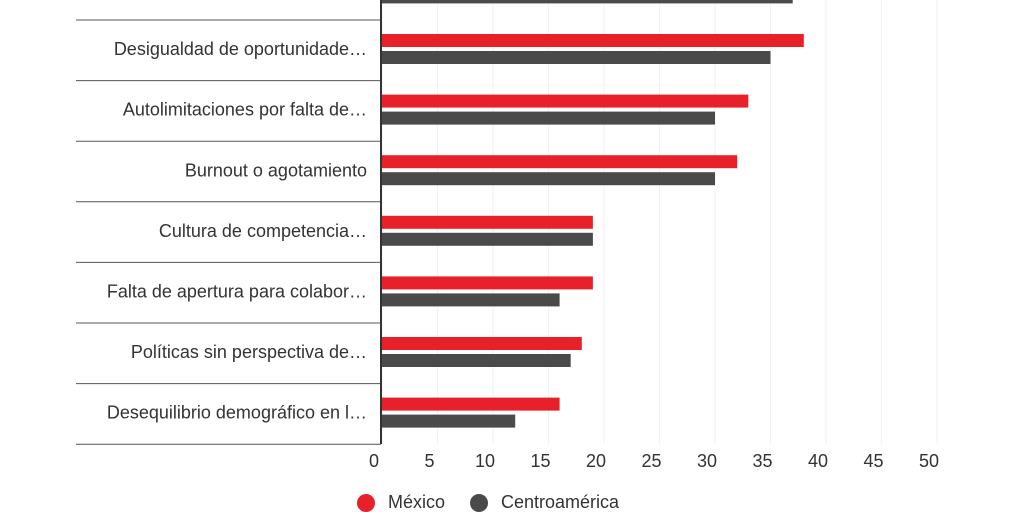 This screenshot has height=512, width=1024. I want to click on y-tick-label: Burnout o agotamiento, so click(276, 170).